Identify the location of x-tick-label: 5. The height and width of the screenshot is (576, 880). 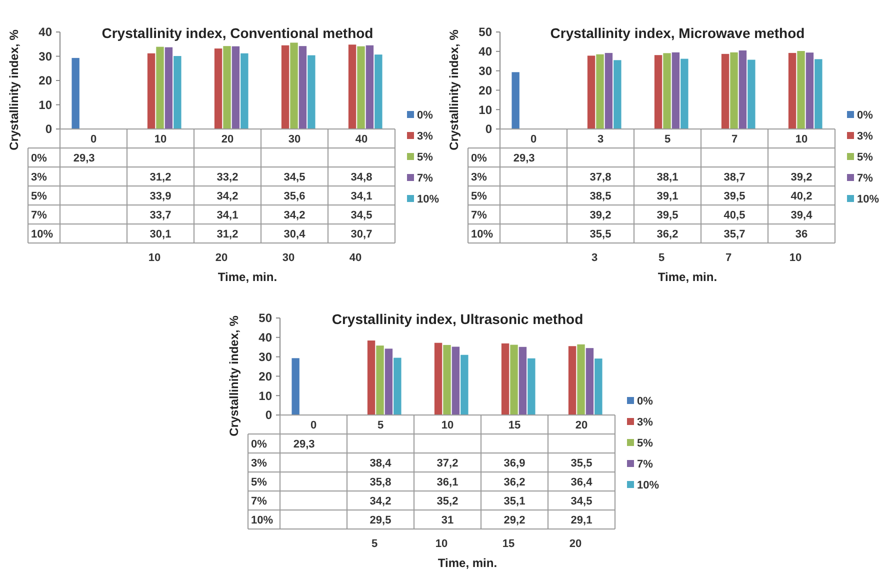
(380, 425).